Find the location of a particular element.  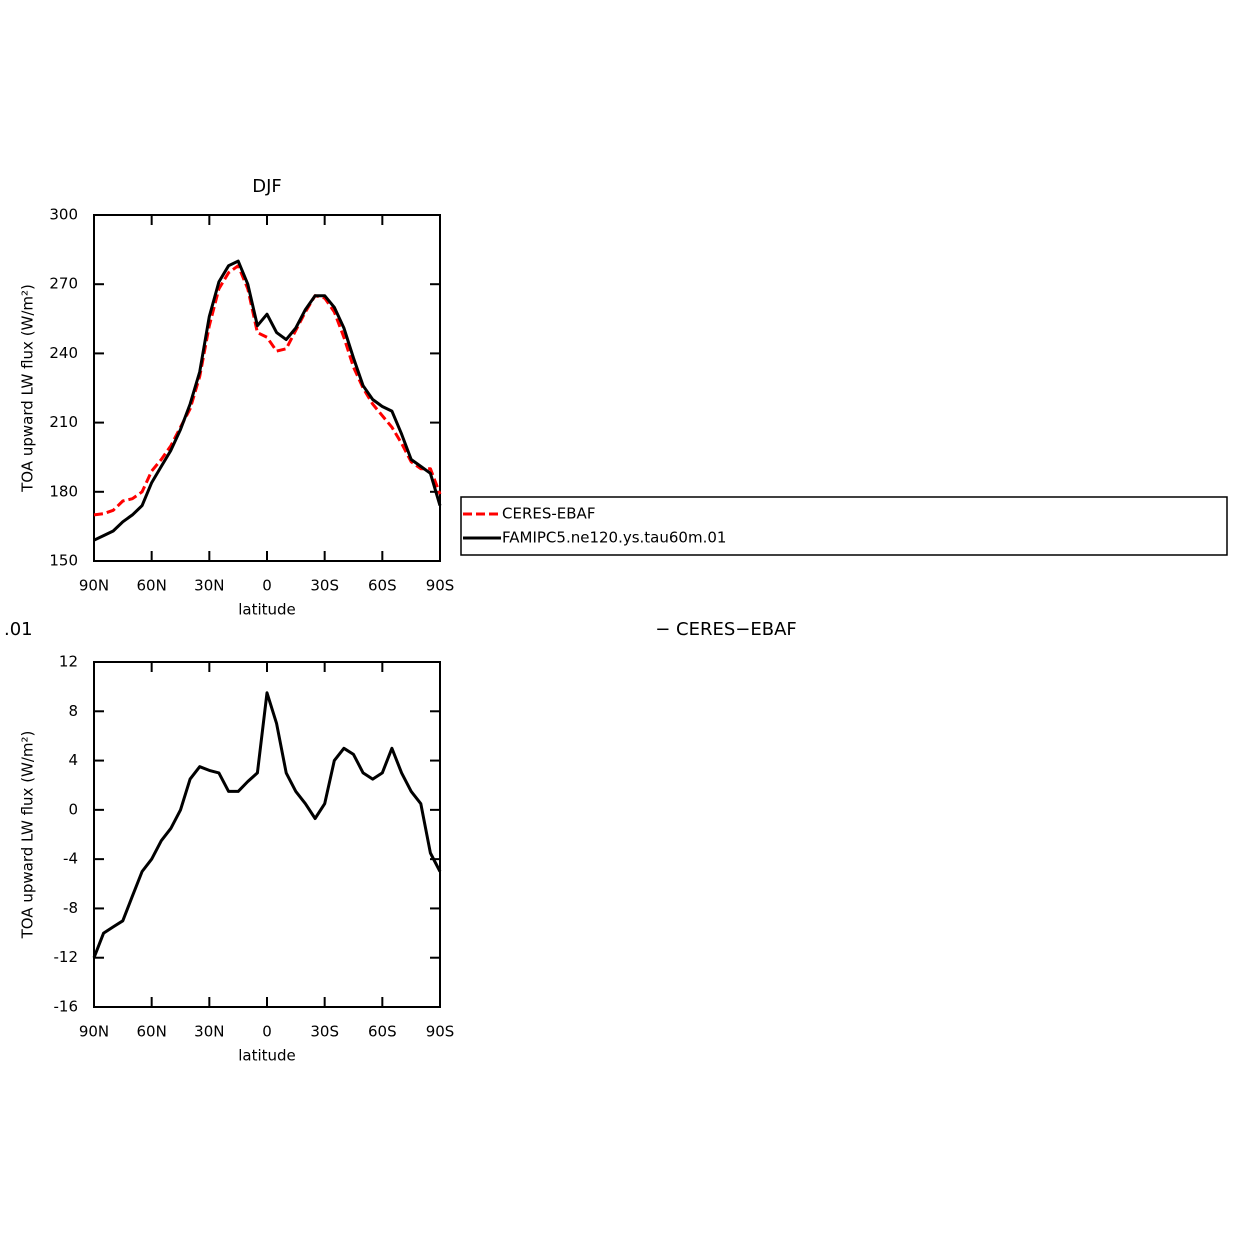

y-tick-label: 12 is located at coordinates (68, 662).